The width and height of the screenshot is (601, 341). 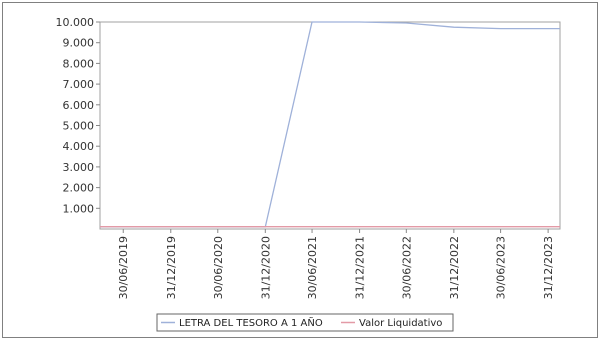 I want to click on x-tick-label: 31/12/2022, so click(x=454, y=267).